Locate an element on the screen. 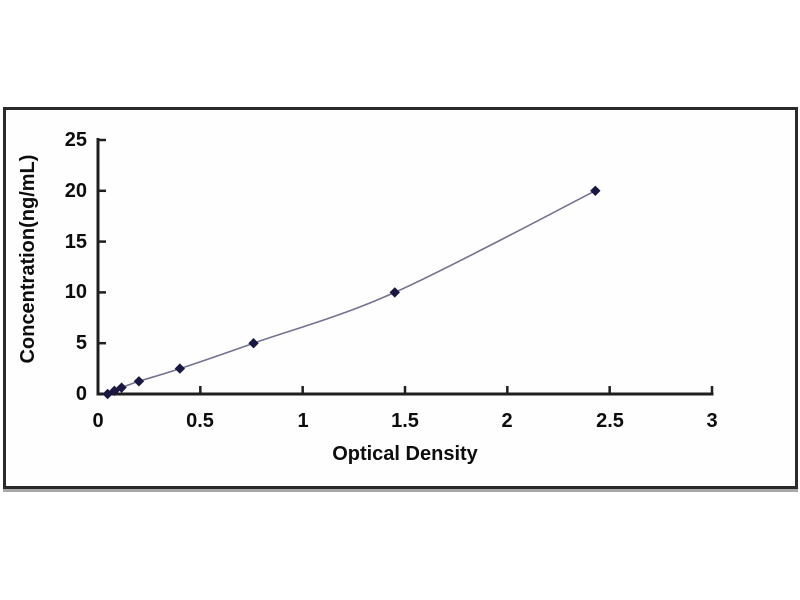 The height and width of the screenshot is (600, 800). y-tick-label: 25 is located at coordinates (75, 140).